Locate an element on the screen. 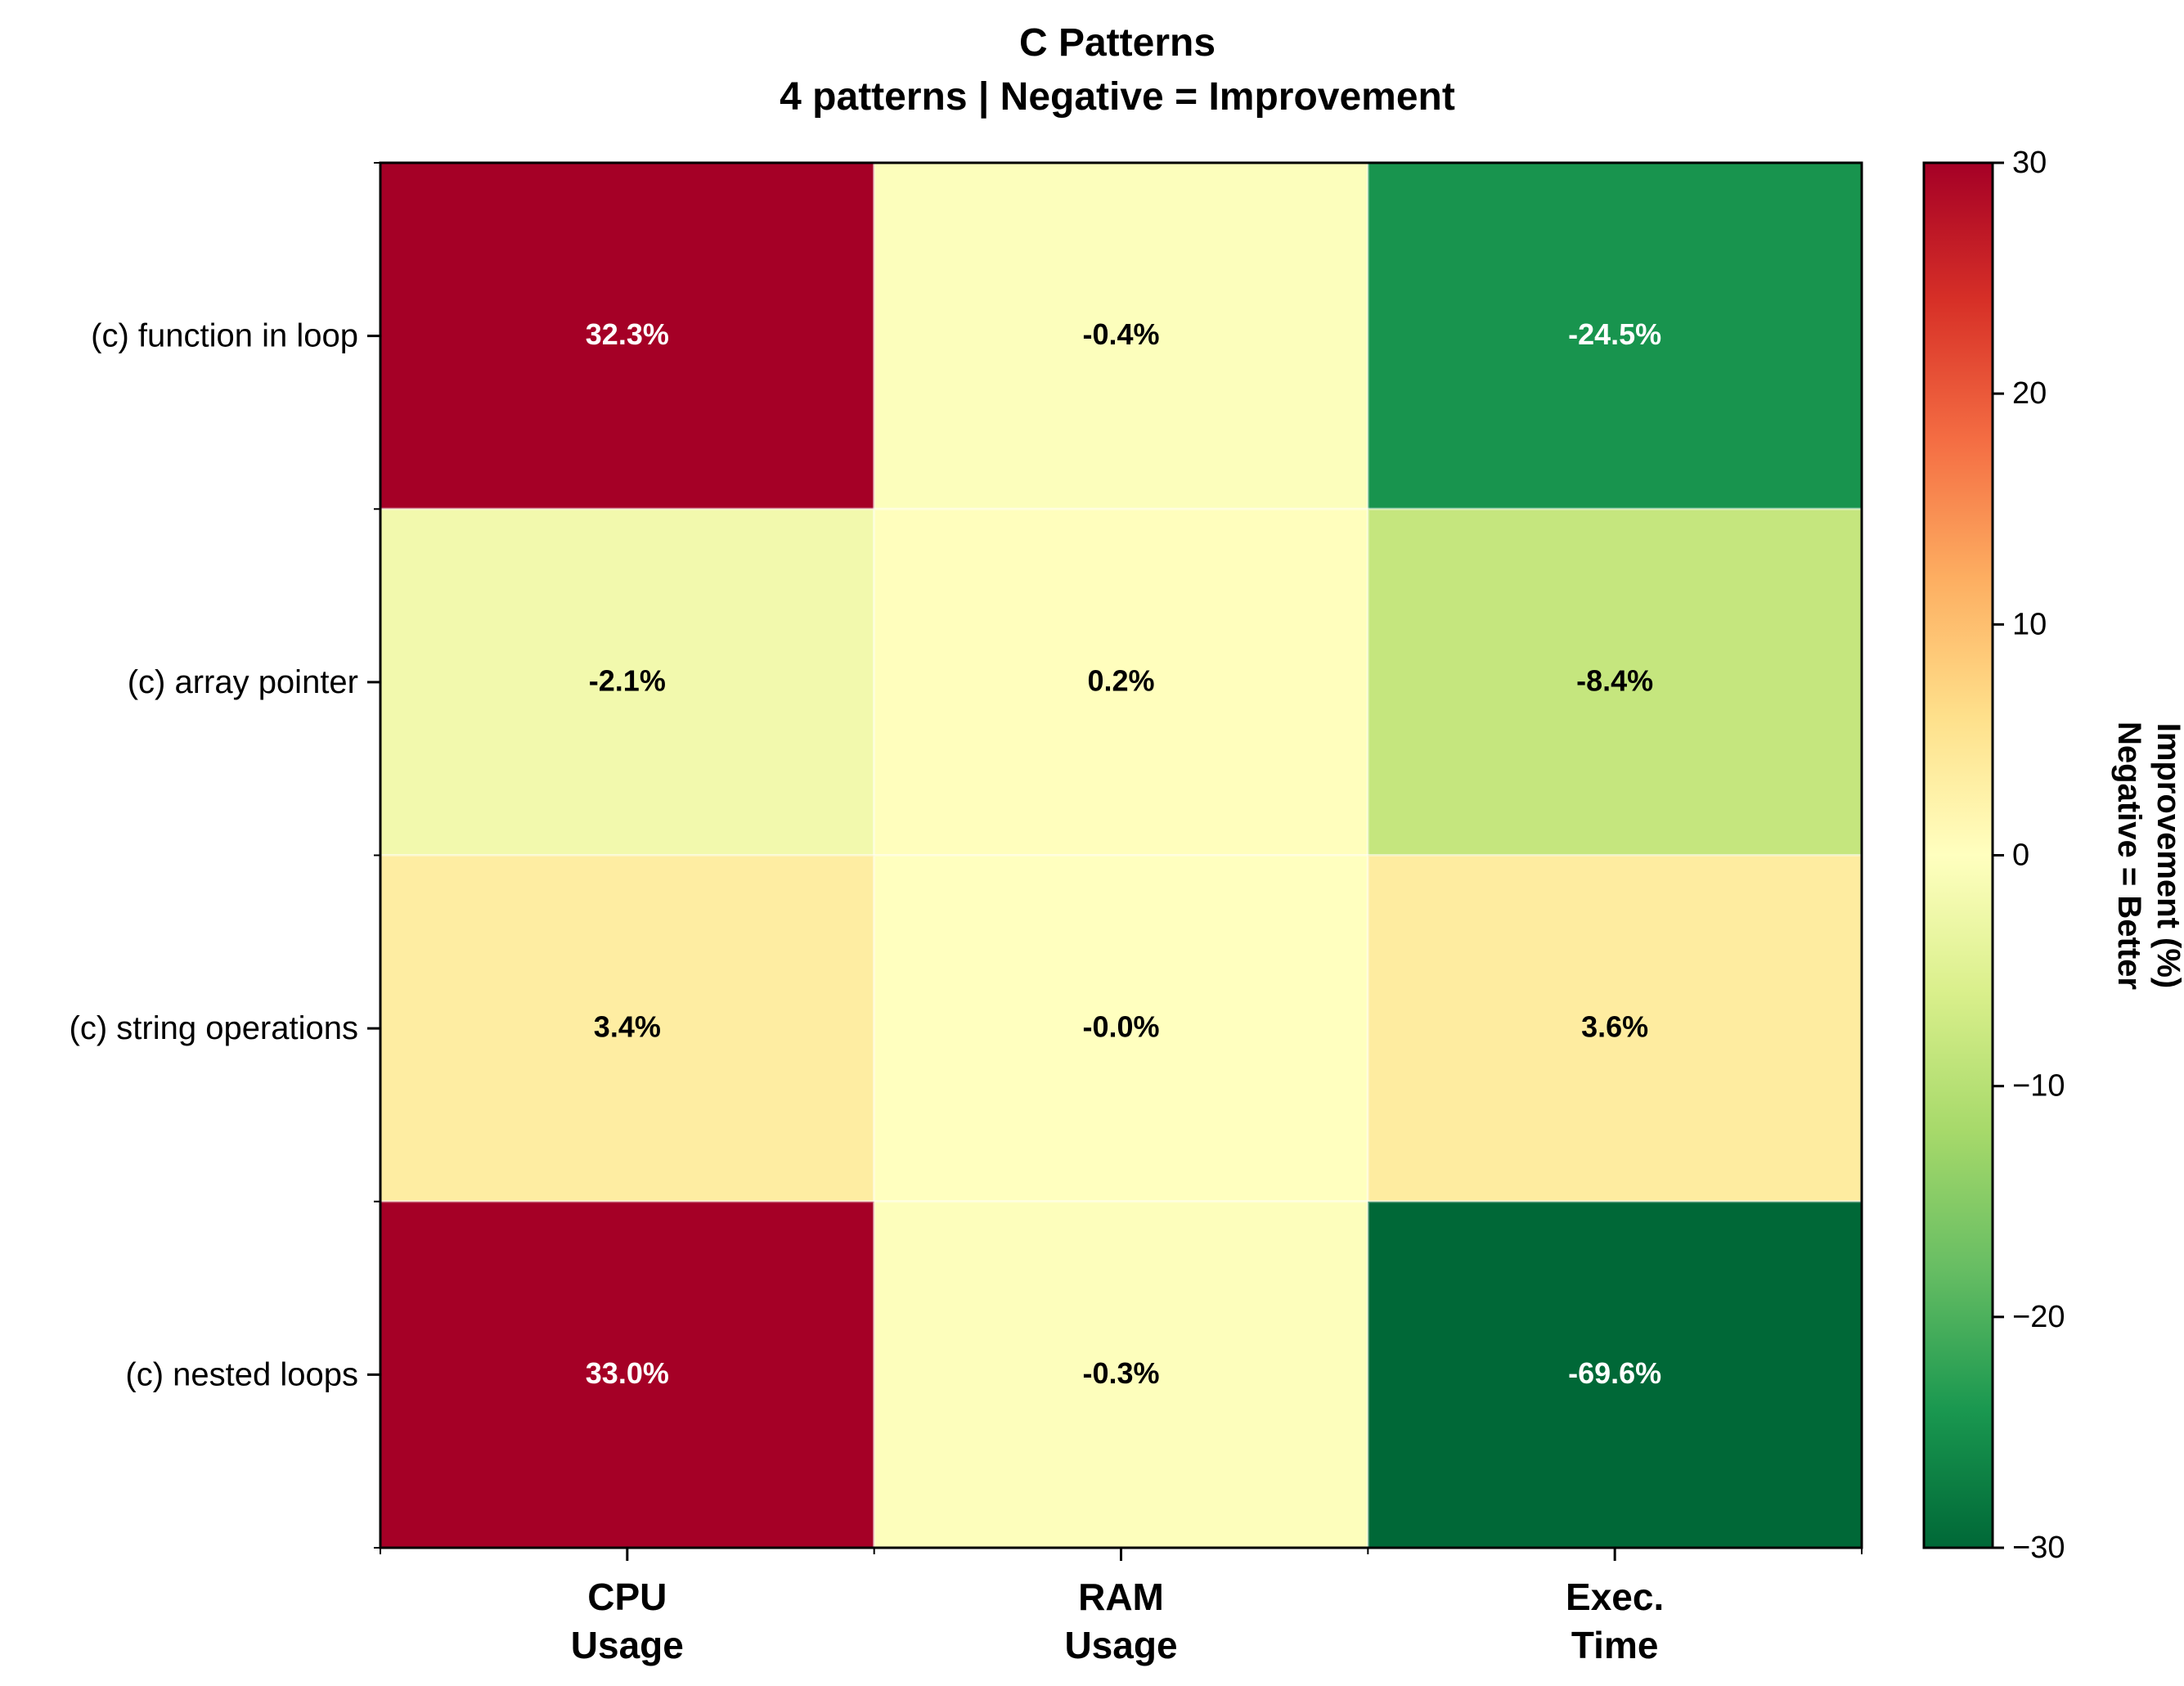 The width and height of the screenshot is (2184, 1686). cell-value-label: -0.4% is located at coordinates (1120, 334).